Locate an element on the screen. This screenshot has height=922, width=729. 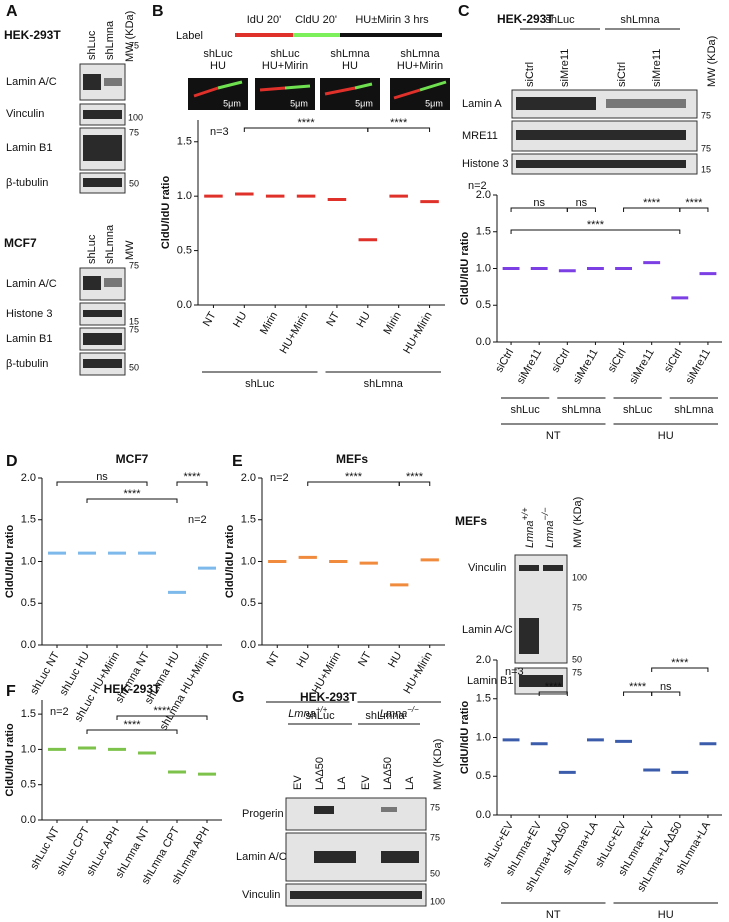
band-label: Lamin A/C is located at coordinates (31, 82).